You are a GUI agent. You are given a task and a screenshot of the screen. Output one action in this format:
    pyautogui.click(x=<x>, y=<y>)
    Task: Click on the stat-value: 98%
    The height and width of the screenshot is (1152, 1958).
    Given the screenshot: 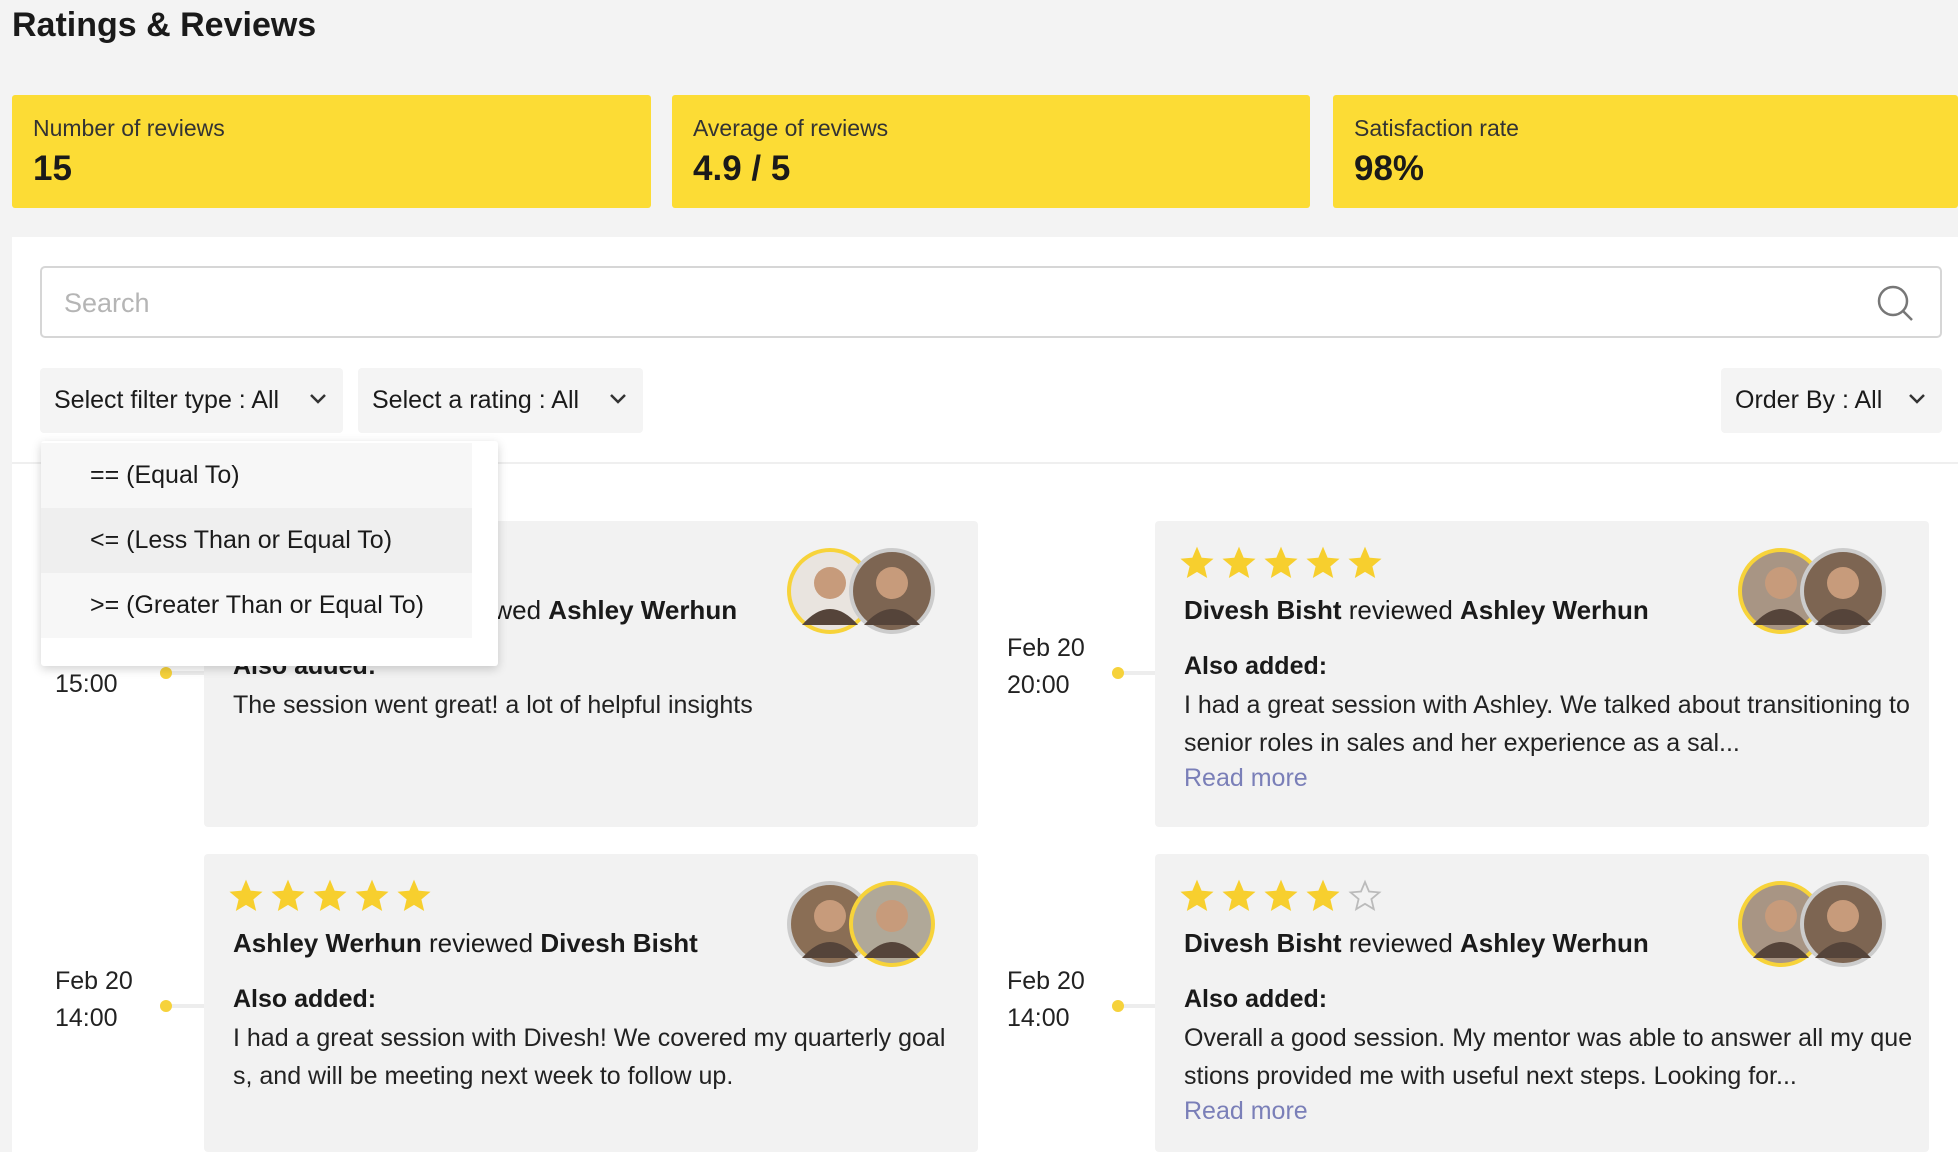 What is the action you would take?
    pyautogui.click(x=1389, y=168)
    